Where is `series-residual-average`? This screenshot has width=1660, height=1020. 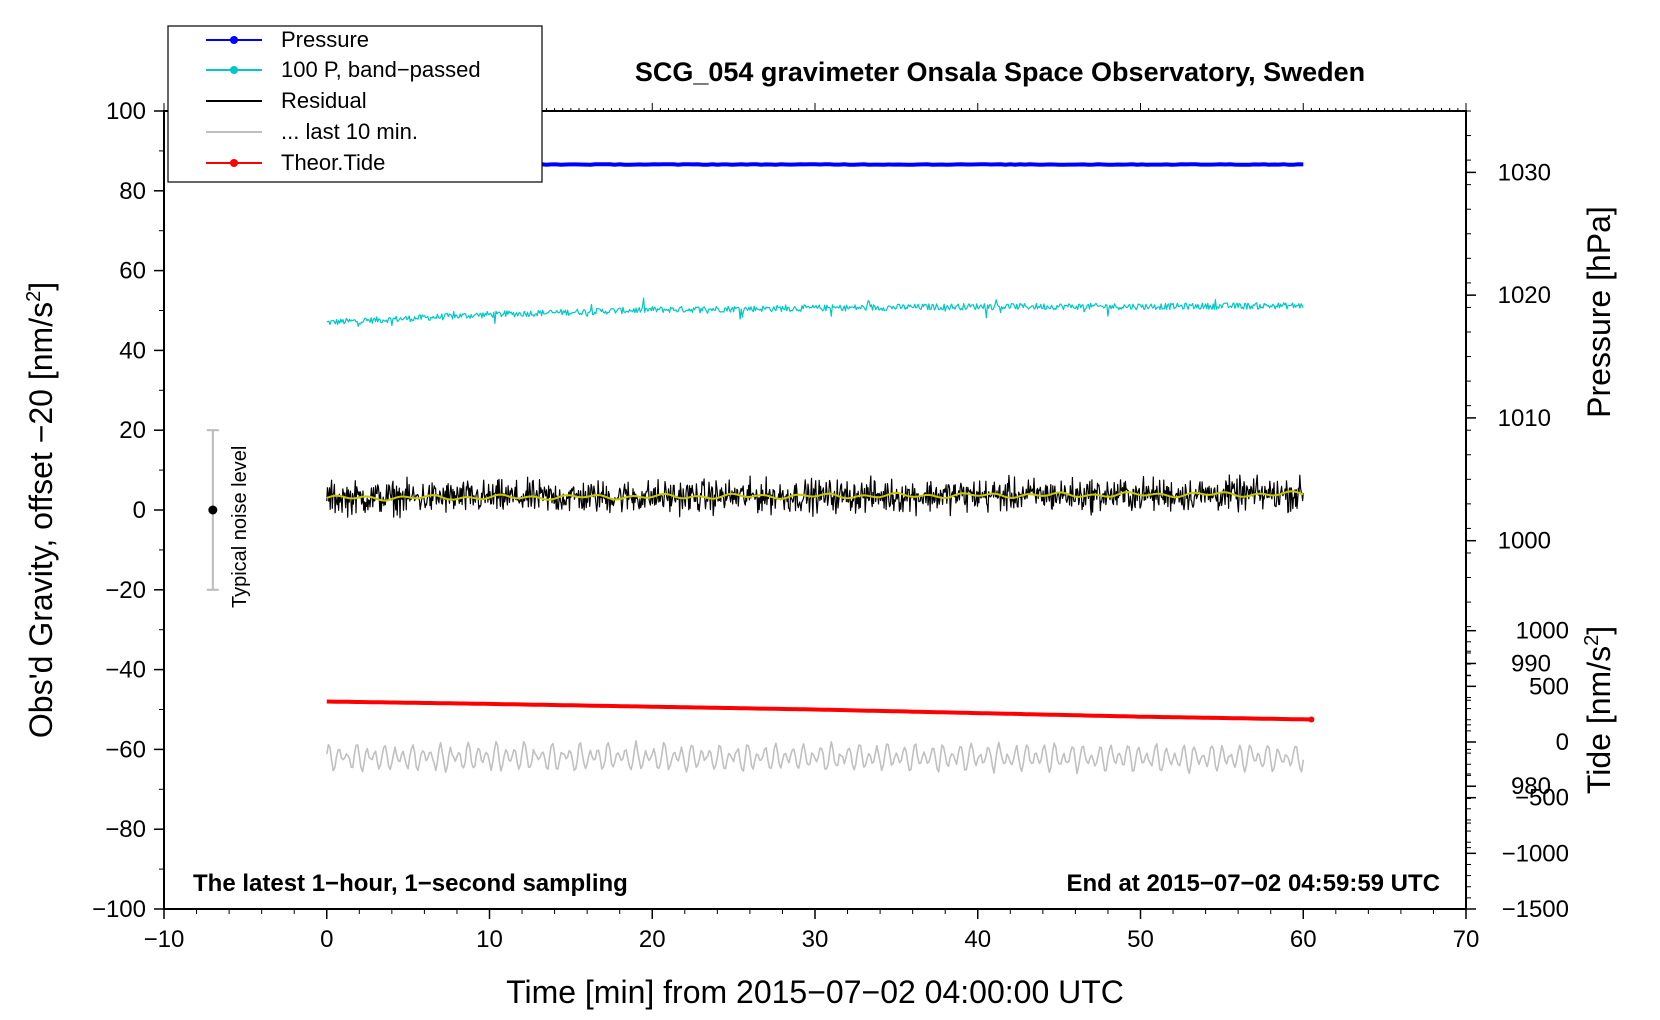
series-residual-average is located at coordinates (815, 496).